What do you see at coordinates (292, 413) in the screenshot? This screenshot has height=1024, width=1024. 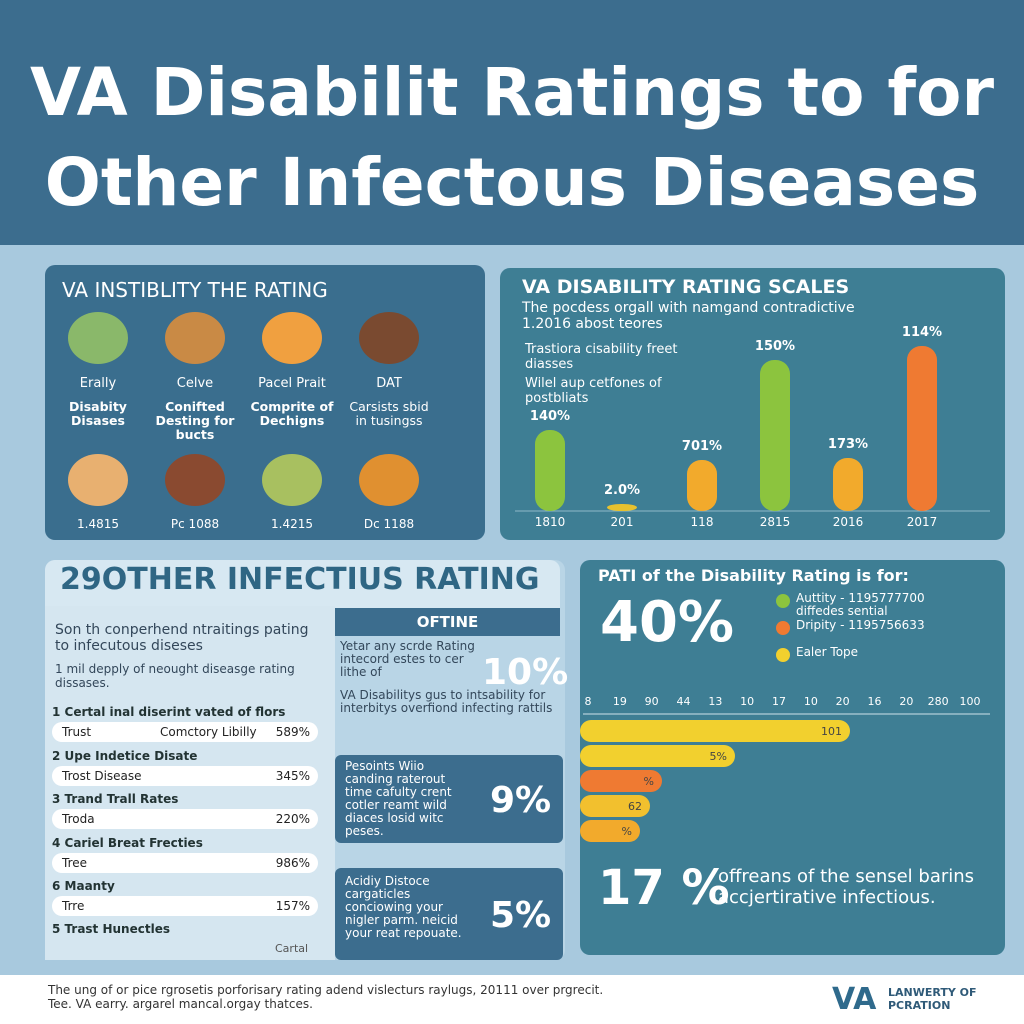 I see `icon-caption: Comprite of Dechigns` at bounding box center [292, 413].